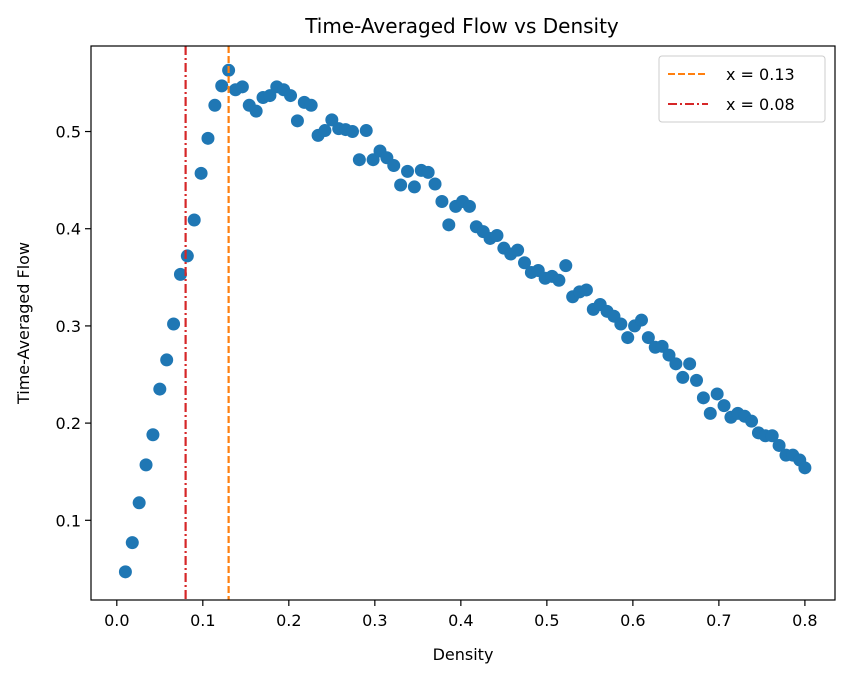  I want to click on x-axis: 0.0 0.1 0.2 0.3 0.4 0.5 0.6 0.7 0.8, so click(461, 615).